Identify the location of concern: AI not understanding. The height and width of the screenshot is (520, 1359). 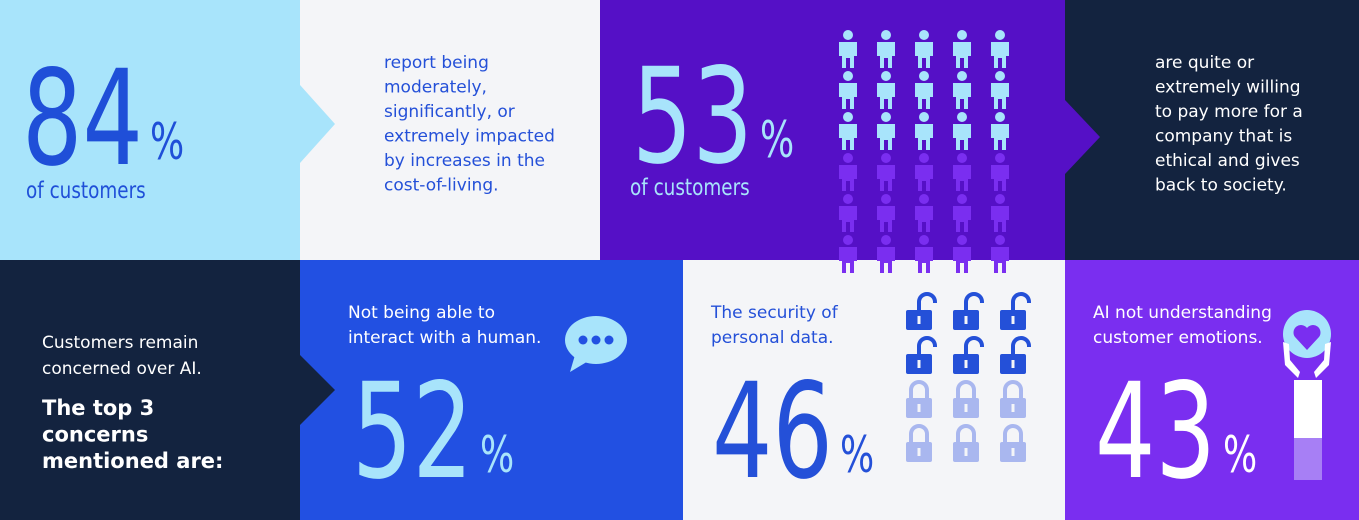
(1182, 313).